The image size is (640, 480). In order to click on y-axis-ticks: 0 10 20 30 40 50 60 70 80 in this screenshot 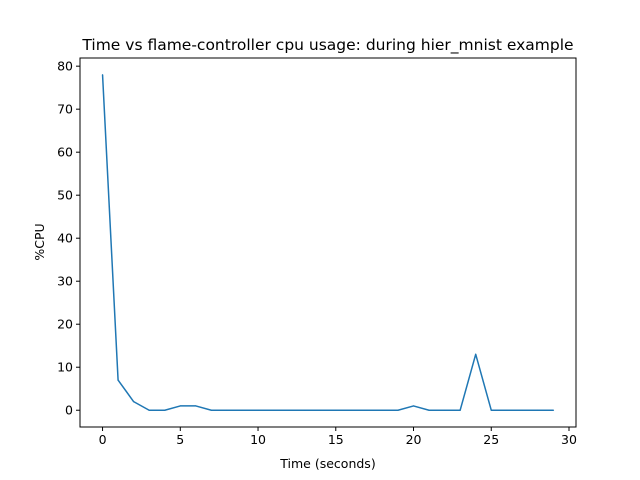, I will do `click(68, 238)`.